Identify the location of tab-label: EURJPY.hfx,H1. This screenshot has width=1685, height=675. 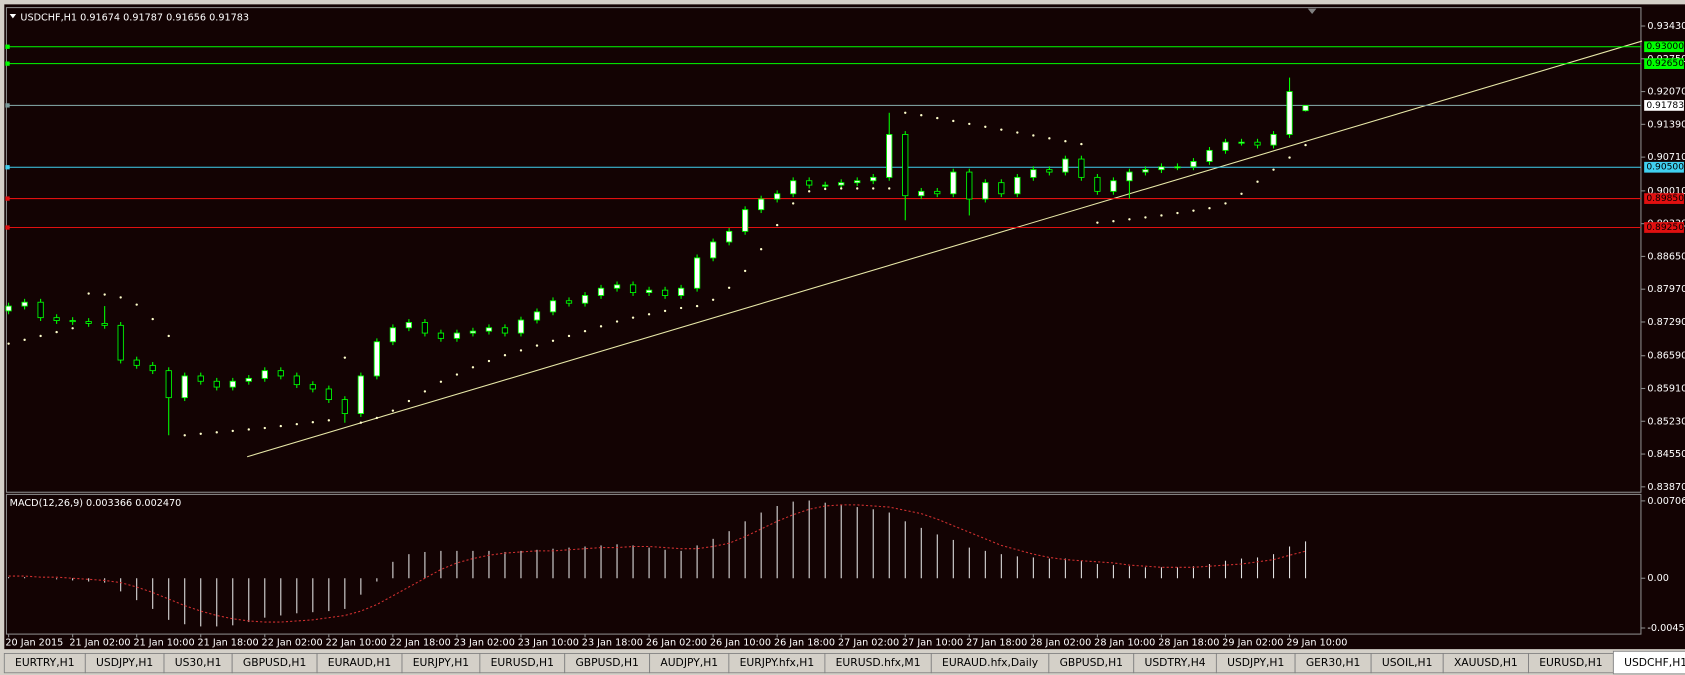
(777, 662).